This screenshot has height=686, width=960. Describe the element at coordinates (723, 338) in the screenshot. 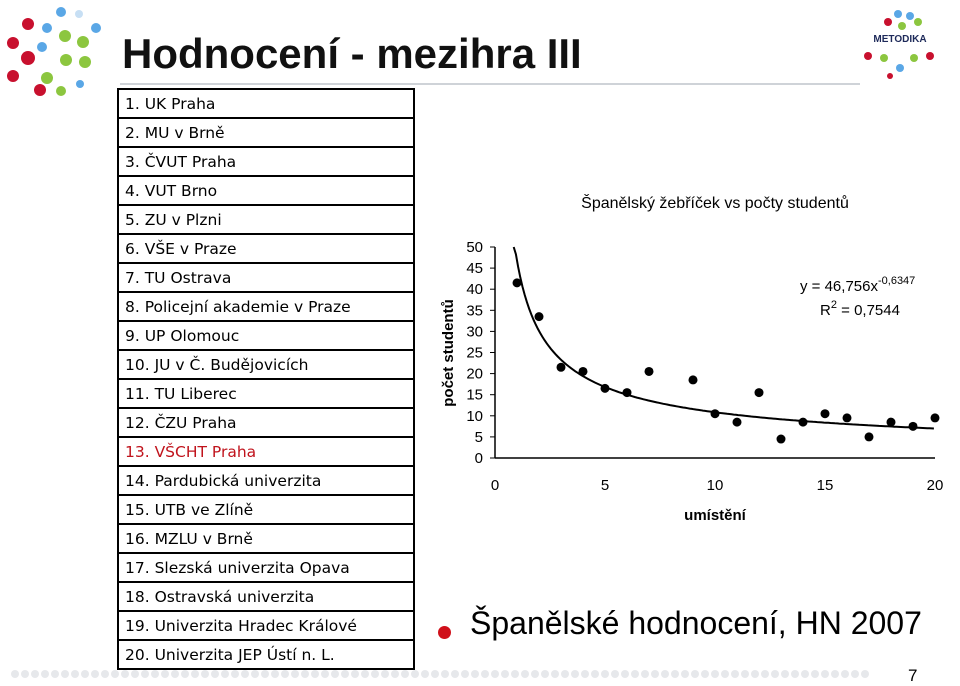

I see `trendline` at that location.